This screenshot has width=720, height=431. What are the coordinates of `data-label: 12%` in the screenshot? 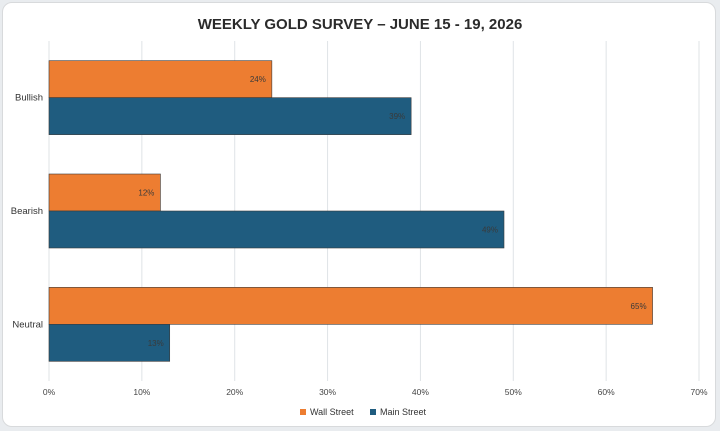 It's located at (146, 193).